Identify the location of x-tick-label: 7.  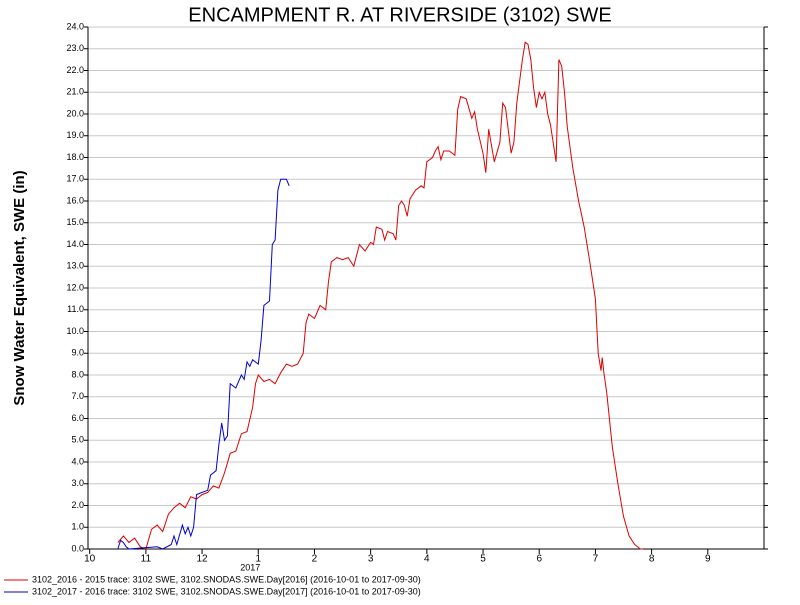
(596, 559).